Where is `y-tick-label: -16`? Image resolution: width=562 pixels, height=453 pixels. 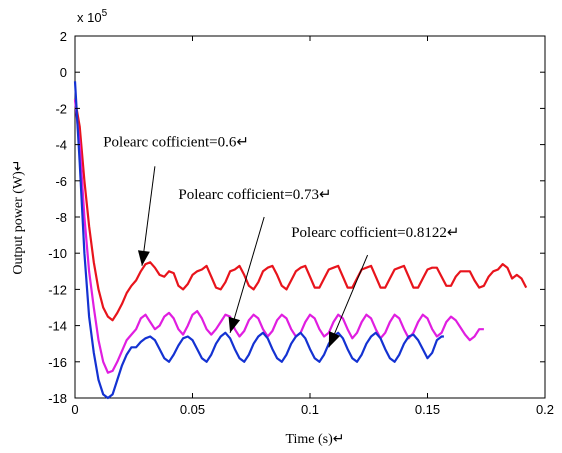
y-tick-label: -16 is located at coordinates (57, 362).